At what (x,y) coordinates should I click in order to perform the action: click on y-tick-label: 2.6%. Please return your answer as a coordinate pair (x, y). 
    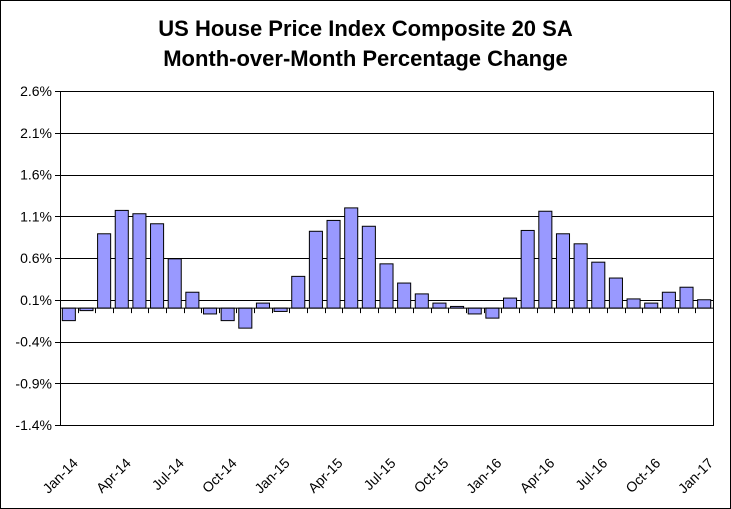
    Looking at the image, I should click on (36, 91).